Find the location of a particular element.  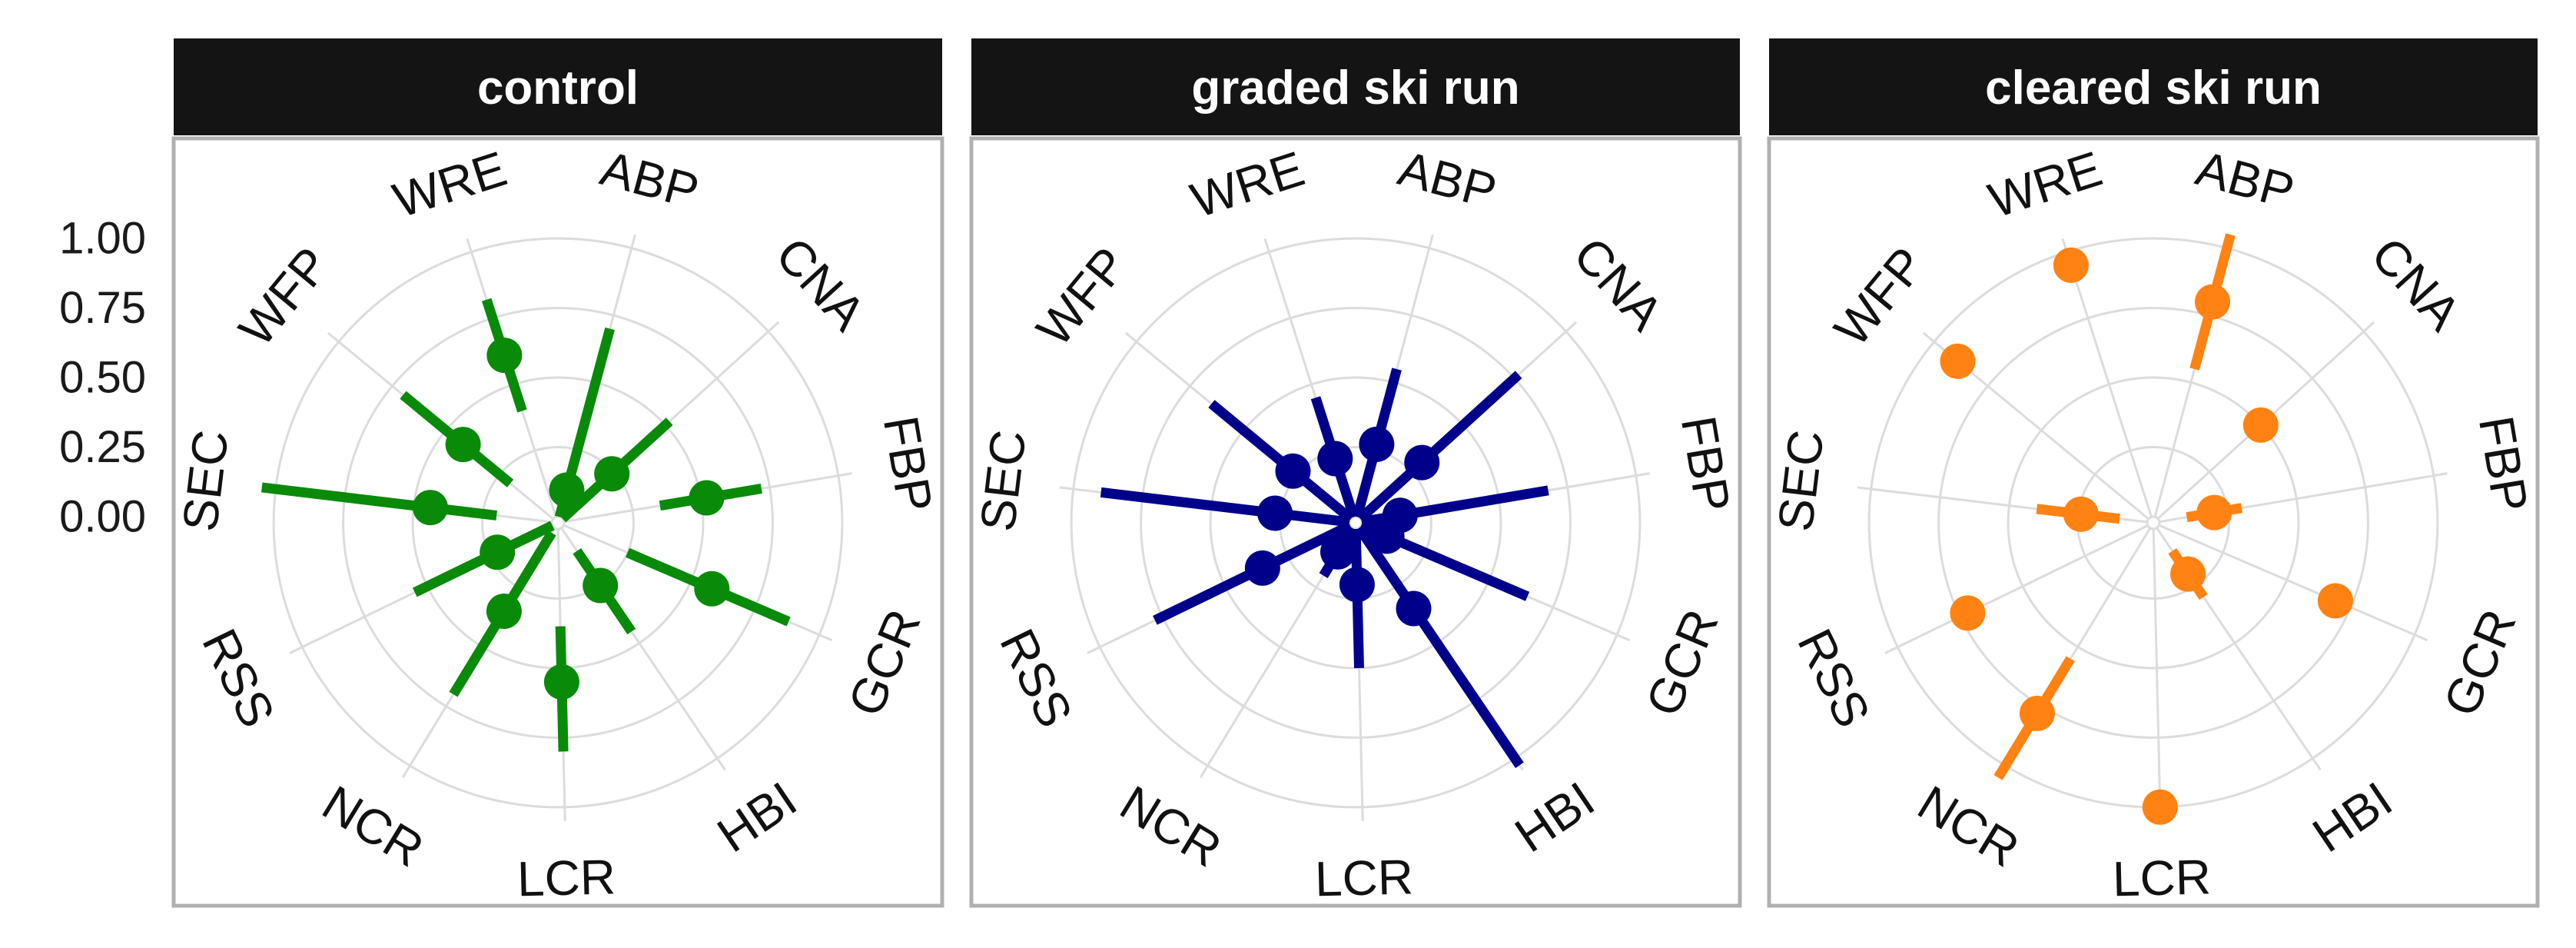

y-tick-label: 1.00 is located at coordinates (102, 239).